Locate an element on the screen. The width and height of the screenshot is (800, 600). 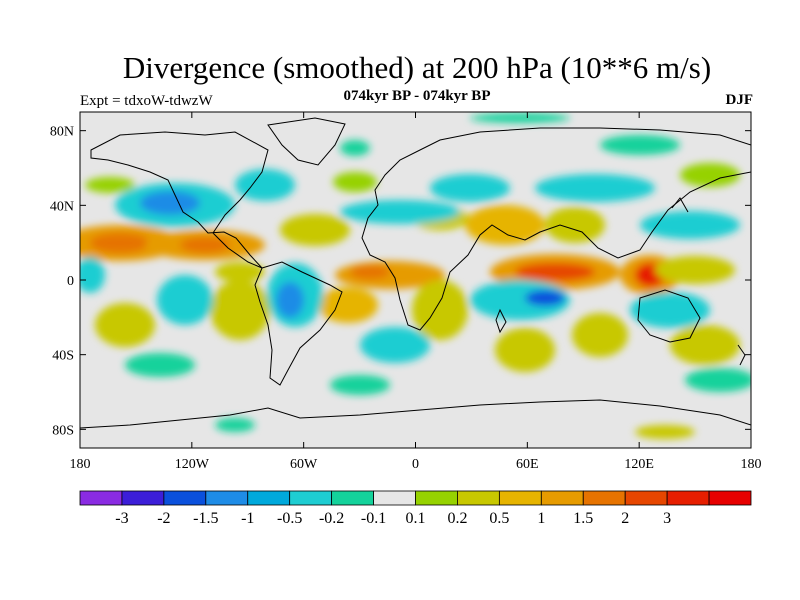
colorbar: -3 -2 -1.5 -1 -0.5 -0.2 -0.1 0.1 0.2 0.5 1 1.5 2 3 is located at coordinates (415, 508).